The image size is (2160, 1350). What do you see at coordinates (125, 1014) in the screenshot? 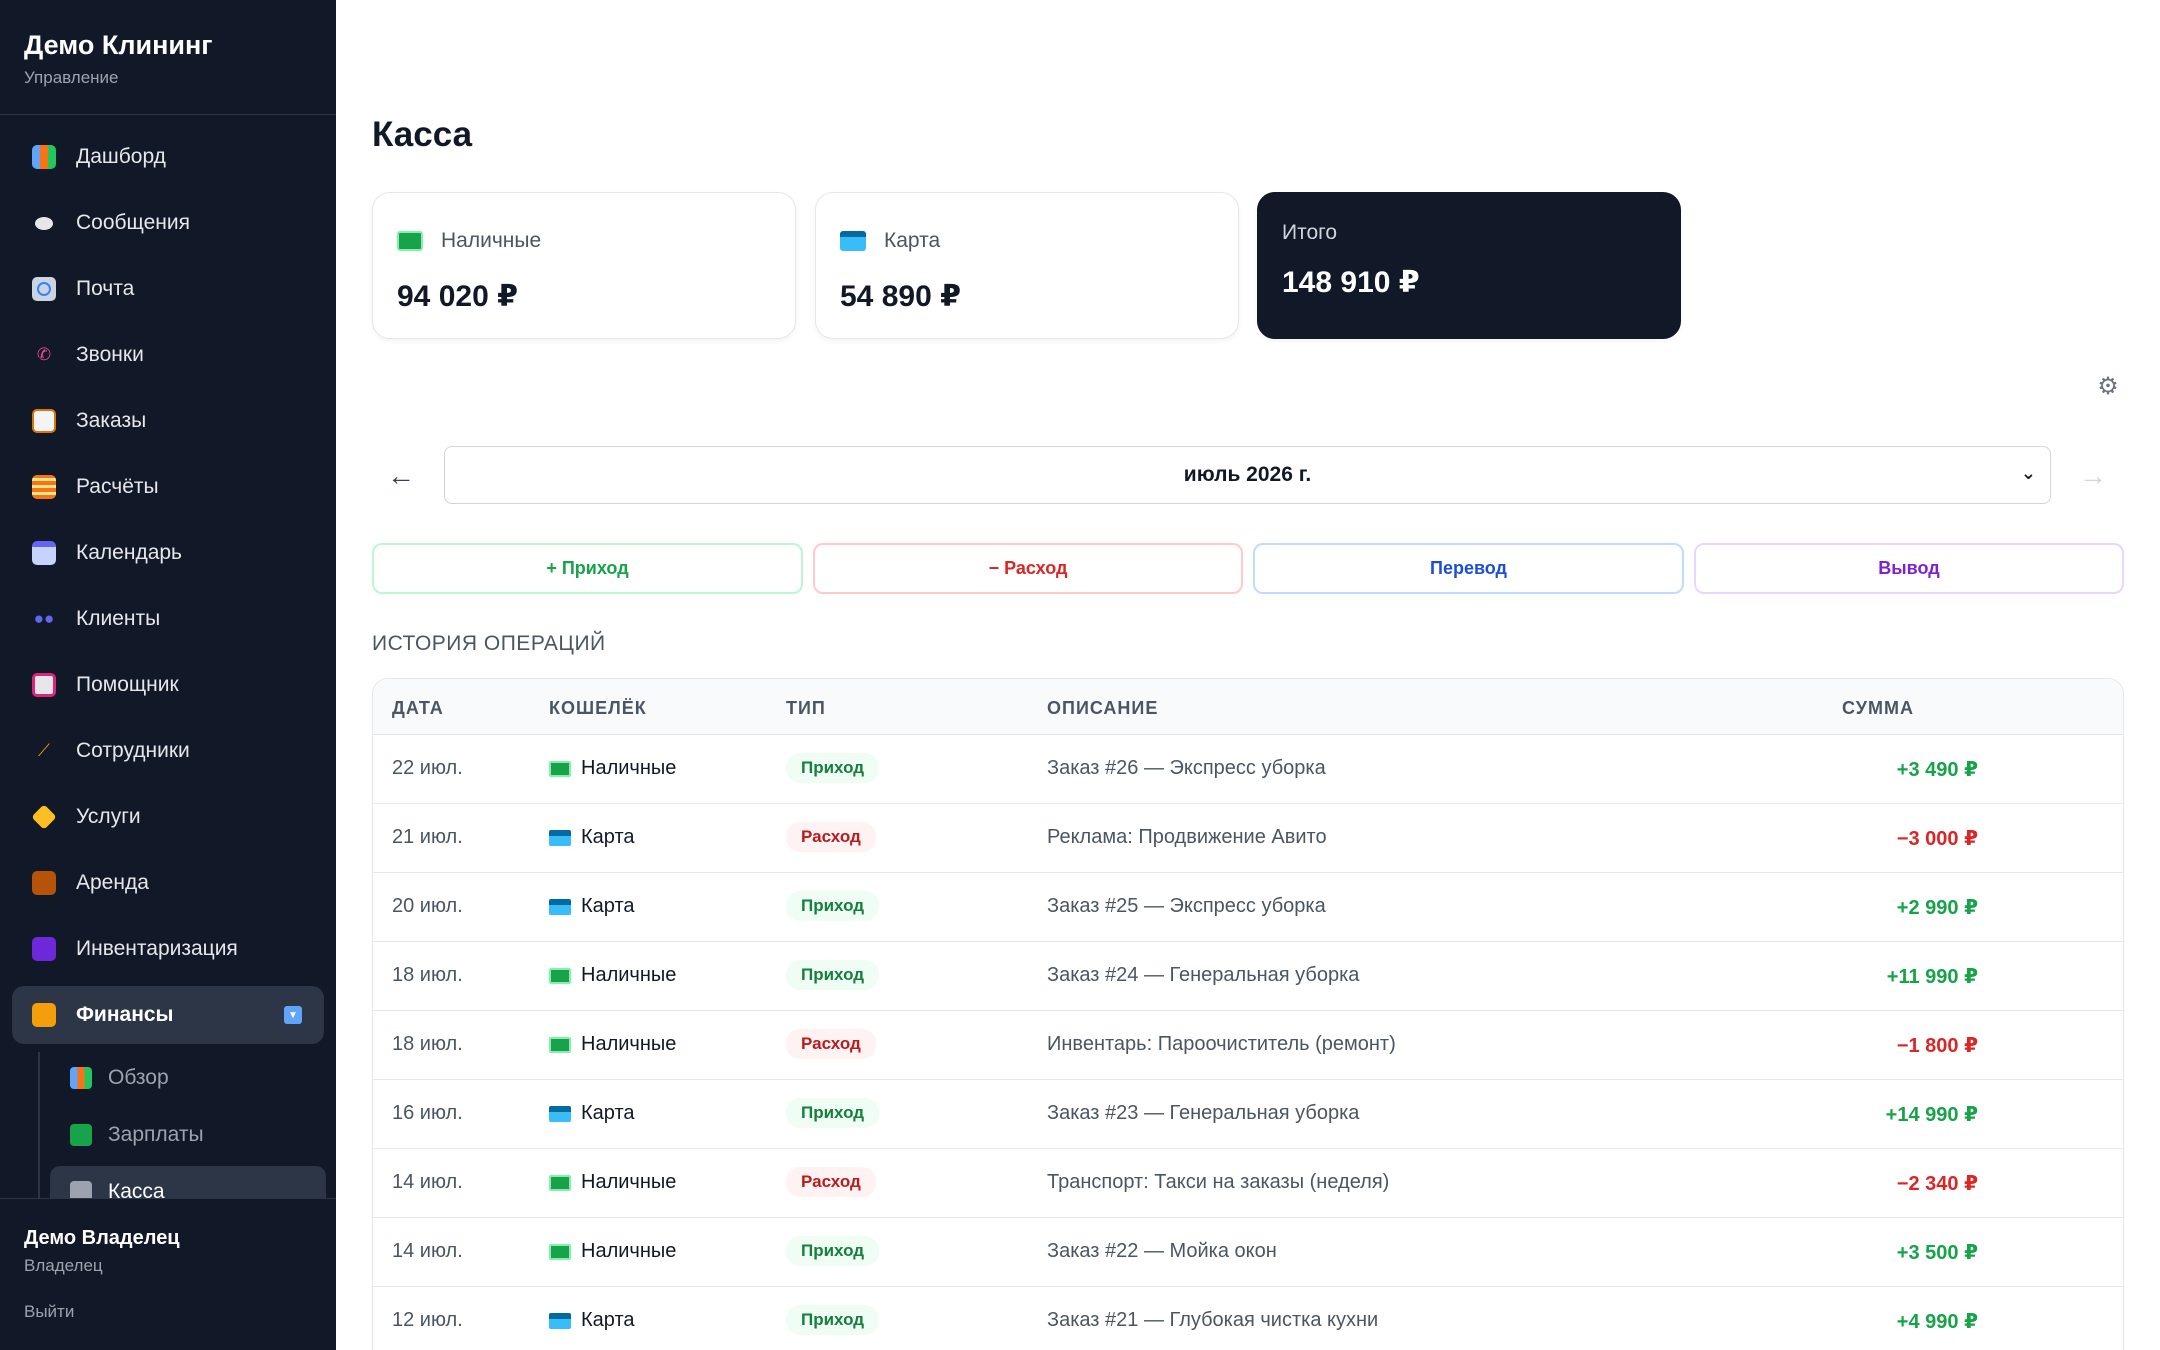
I see `sidebar-item-label: Финансы` at bounding box center [125, 1014].